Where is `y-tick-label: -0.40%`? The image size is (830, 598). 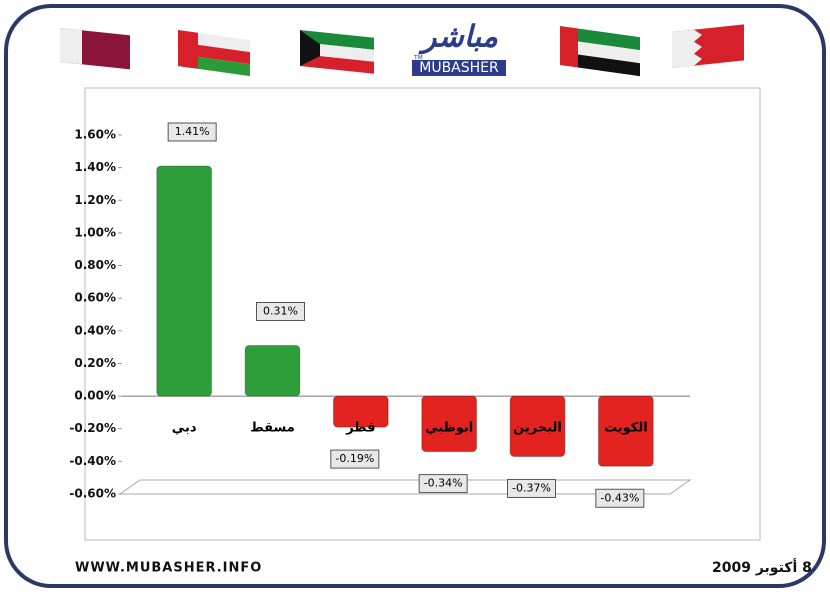
y-tick-label: -0.40% is located at coordinates (92, 461).